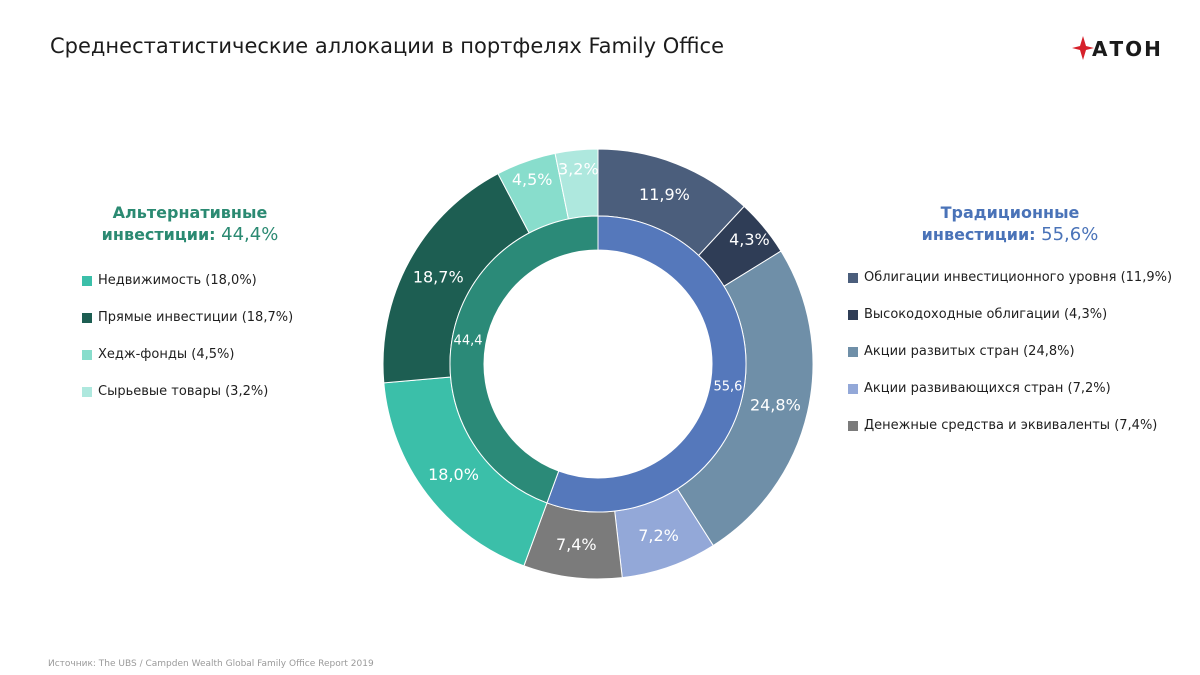  I want to click on outer-label: 18,0%, so click(453, 474).